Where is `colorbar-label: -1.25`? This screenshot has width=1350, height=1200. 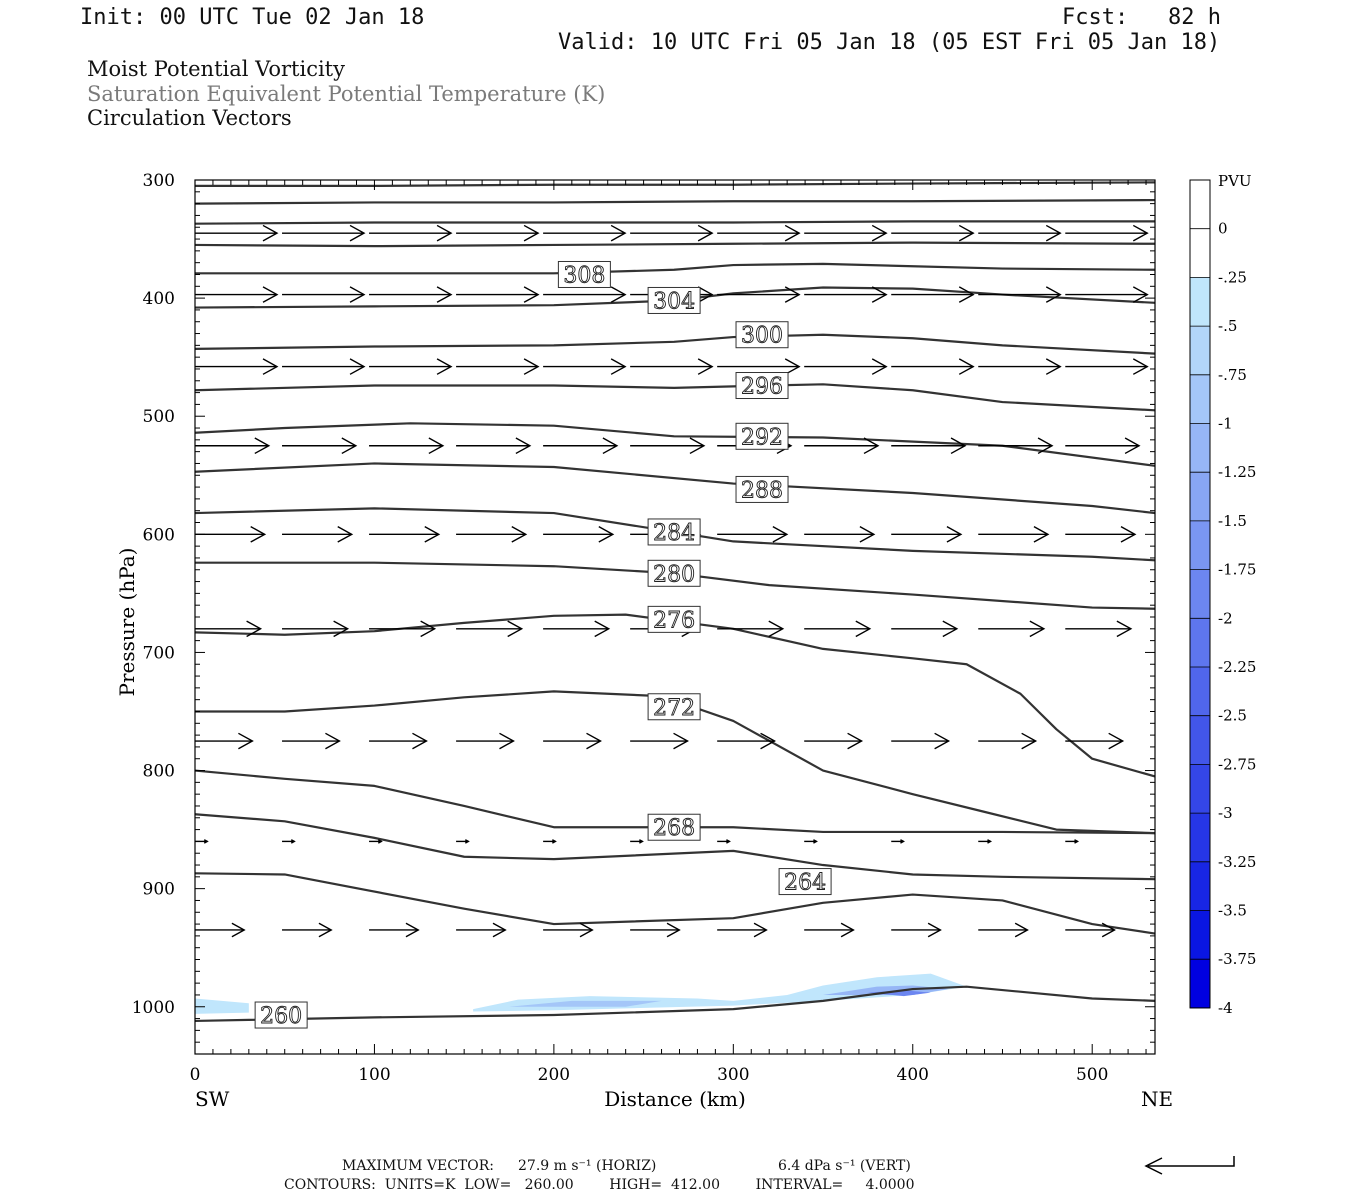 colorbar-label: -1.25 is located at coordinates (1237, 472).